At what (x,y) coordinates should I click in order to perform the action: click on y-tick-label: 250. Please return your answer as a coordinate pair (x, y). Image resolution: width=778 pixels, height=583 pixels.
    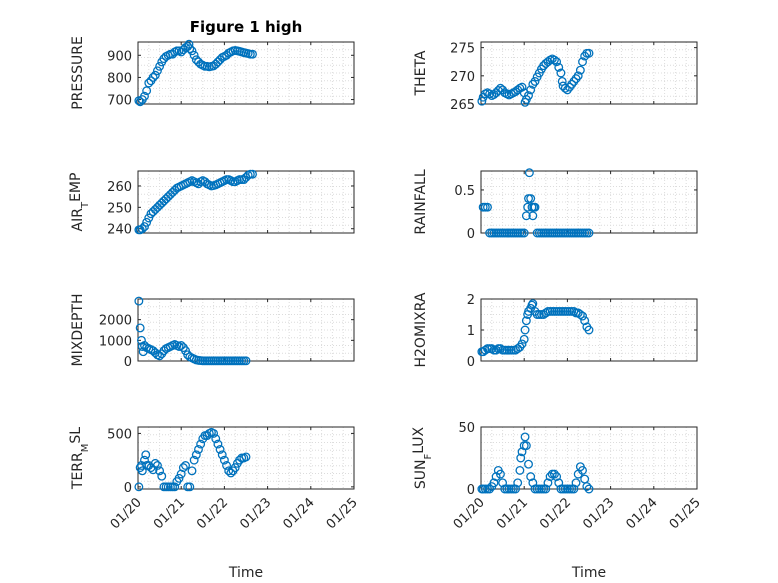
    Looking at the image, I should click on (119, 208).